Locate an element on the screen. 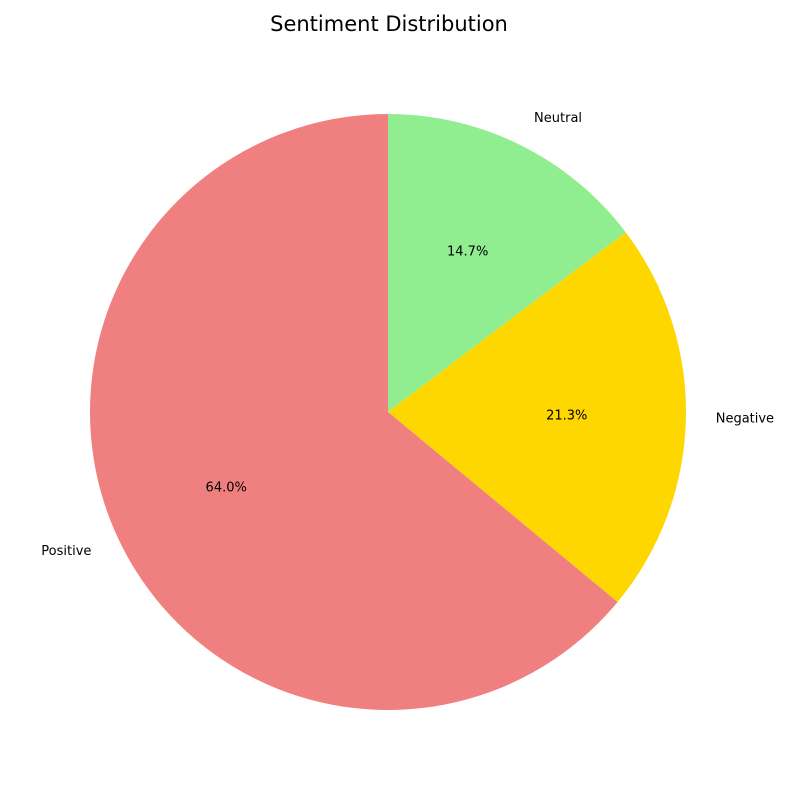 This screenshot has width=800, height=804. slice-percent-positive: 64.0% is located at coordinates (226, 488).